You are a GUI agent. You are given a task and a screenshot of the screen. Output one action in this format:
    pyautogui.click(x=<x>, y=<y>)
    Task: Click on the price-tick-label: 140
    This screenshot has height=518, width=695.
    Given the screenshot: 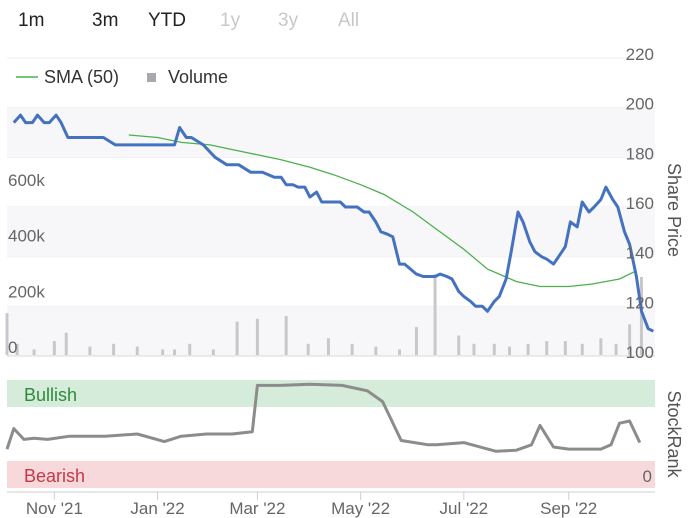 What is the action you would take?
    pyautogui.click(x=640, y=253)
    